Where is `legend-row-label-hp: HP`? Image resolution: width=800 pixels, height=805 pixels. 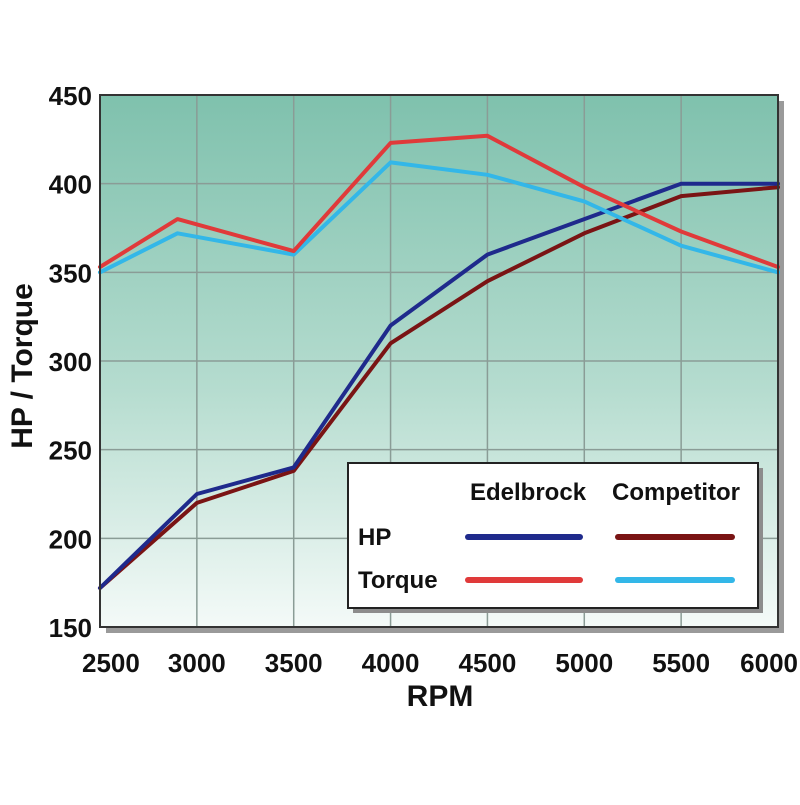 legend-row-label-hp: HP is located at coordinates (374, 537).